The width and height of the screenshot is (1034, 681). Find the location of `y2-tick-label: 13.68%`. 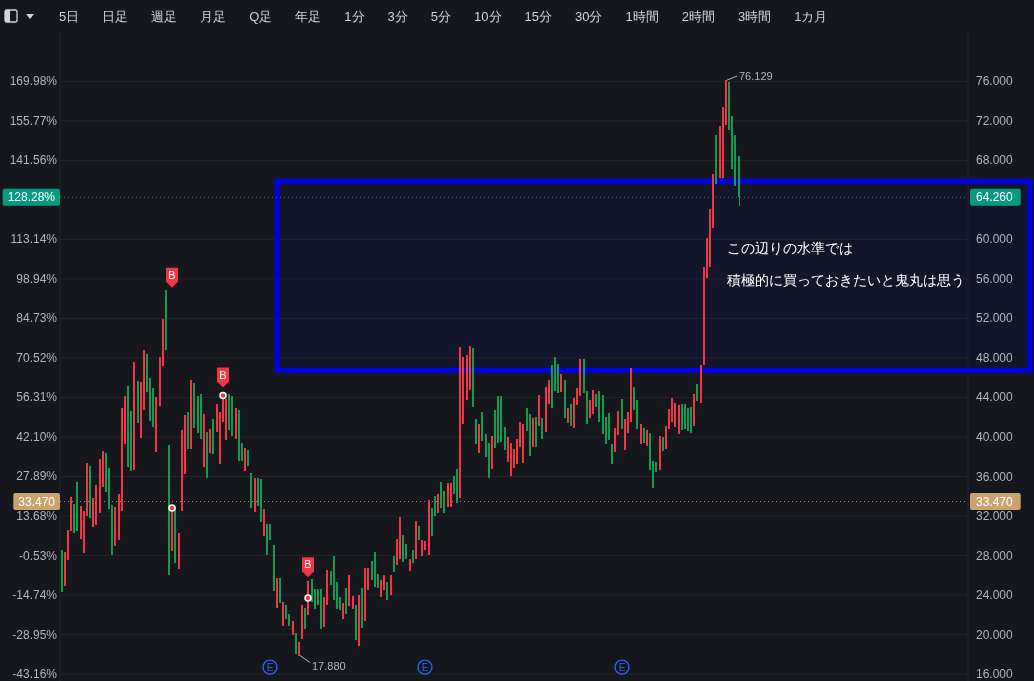

y2-tick-label: 13.68% is located at coordinates (37, 516).